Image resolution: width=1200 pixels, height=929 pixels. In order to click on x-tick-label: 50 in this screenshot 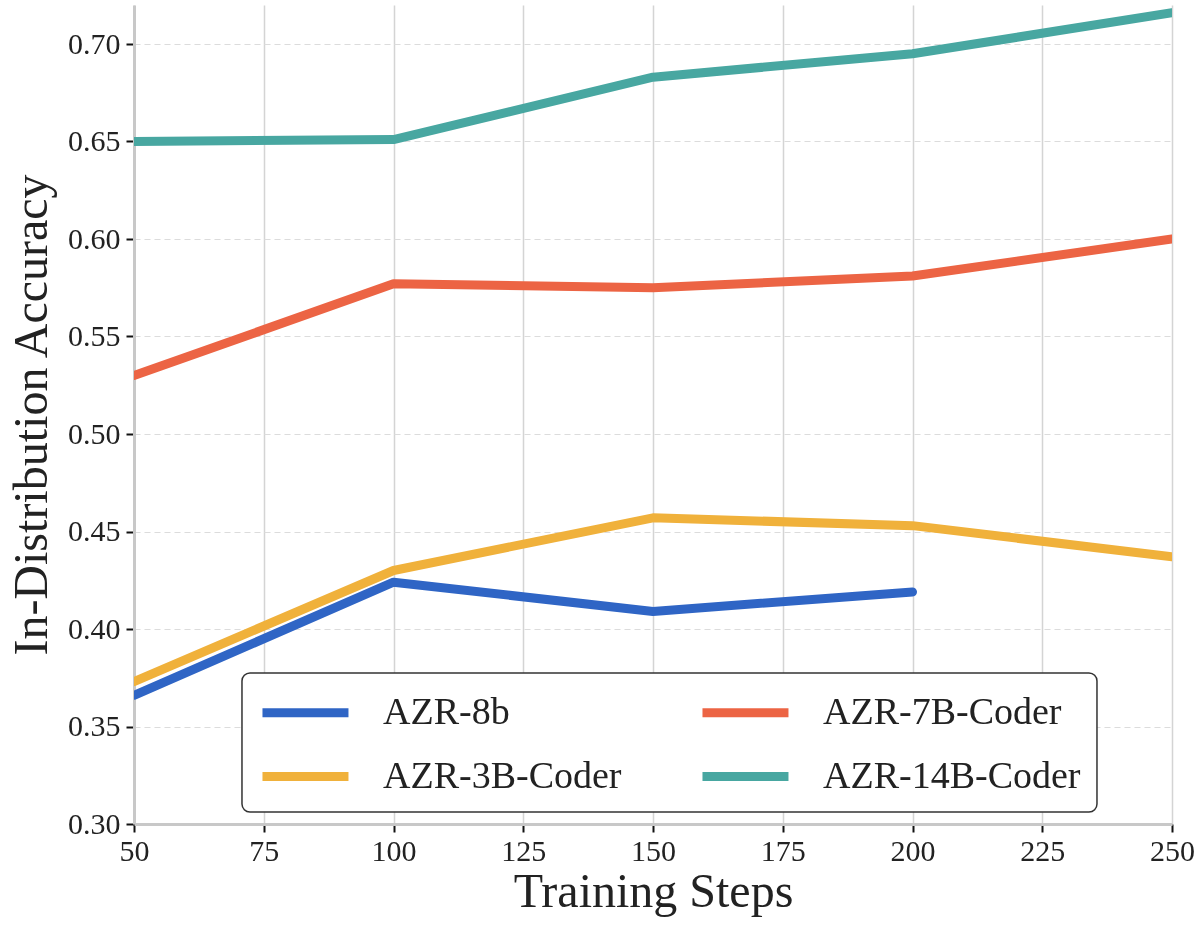, I will do `click(134, 850)`.